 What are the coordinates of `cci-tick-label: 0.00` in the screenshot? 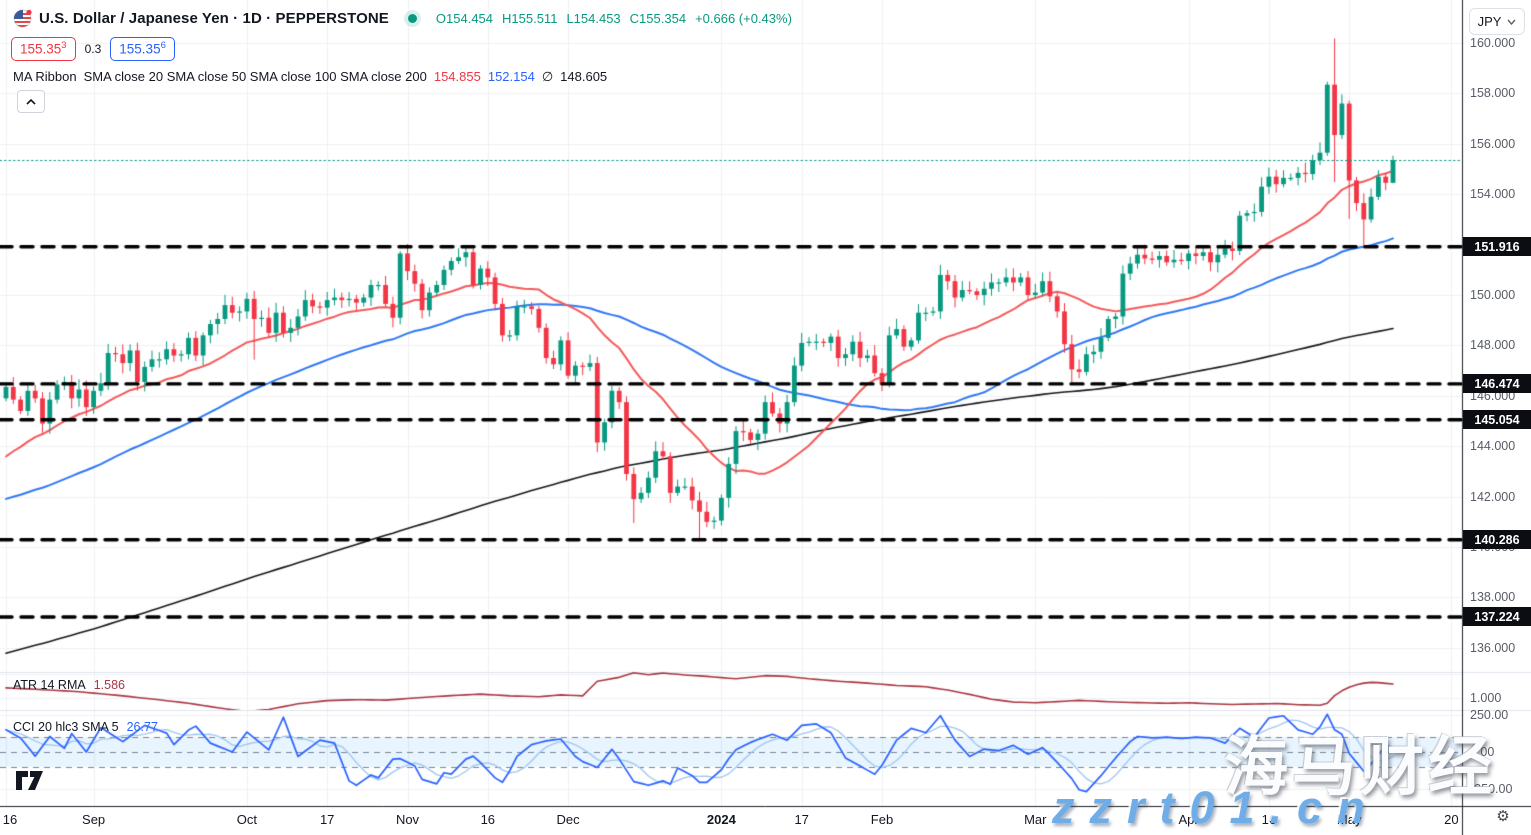 It's located at (1482, 752).